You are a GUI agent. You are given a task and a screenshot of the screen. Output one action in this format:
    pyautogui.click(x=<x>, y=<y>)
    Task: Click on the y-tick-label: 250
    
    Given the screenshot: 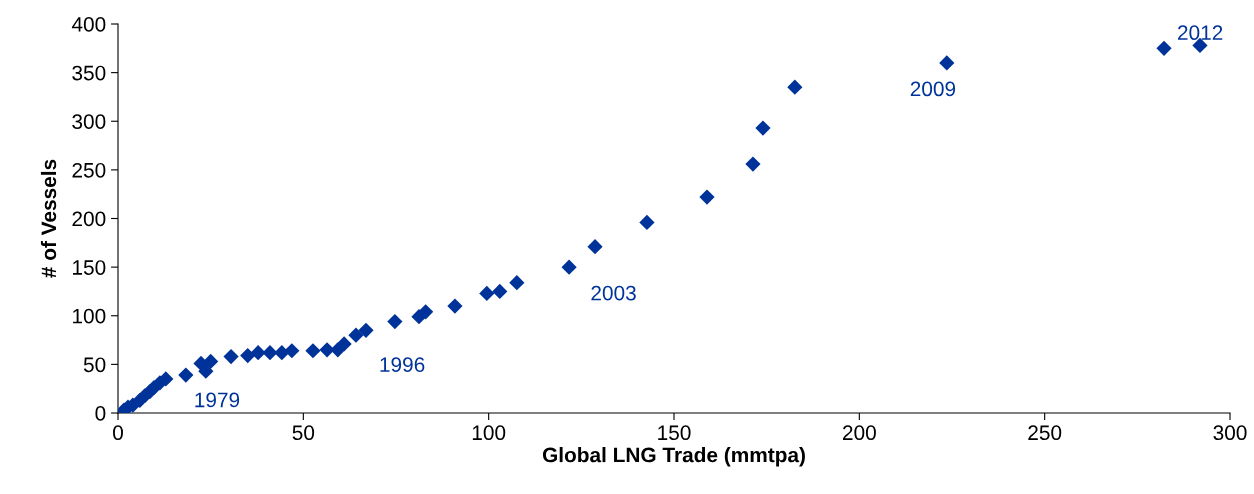 What is the action you would take?
    pyautogui.click(x=89, y=170)
    